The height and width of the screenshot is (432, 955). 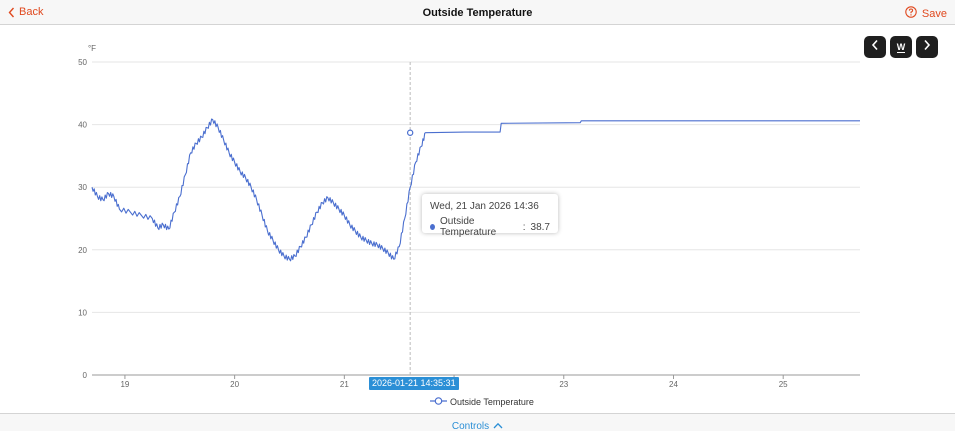 I want to click on period-label: W, so click(x=901, y=47).